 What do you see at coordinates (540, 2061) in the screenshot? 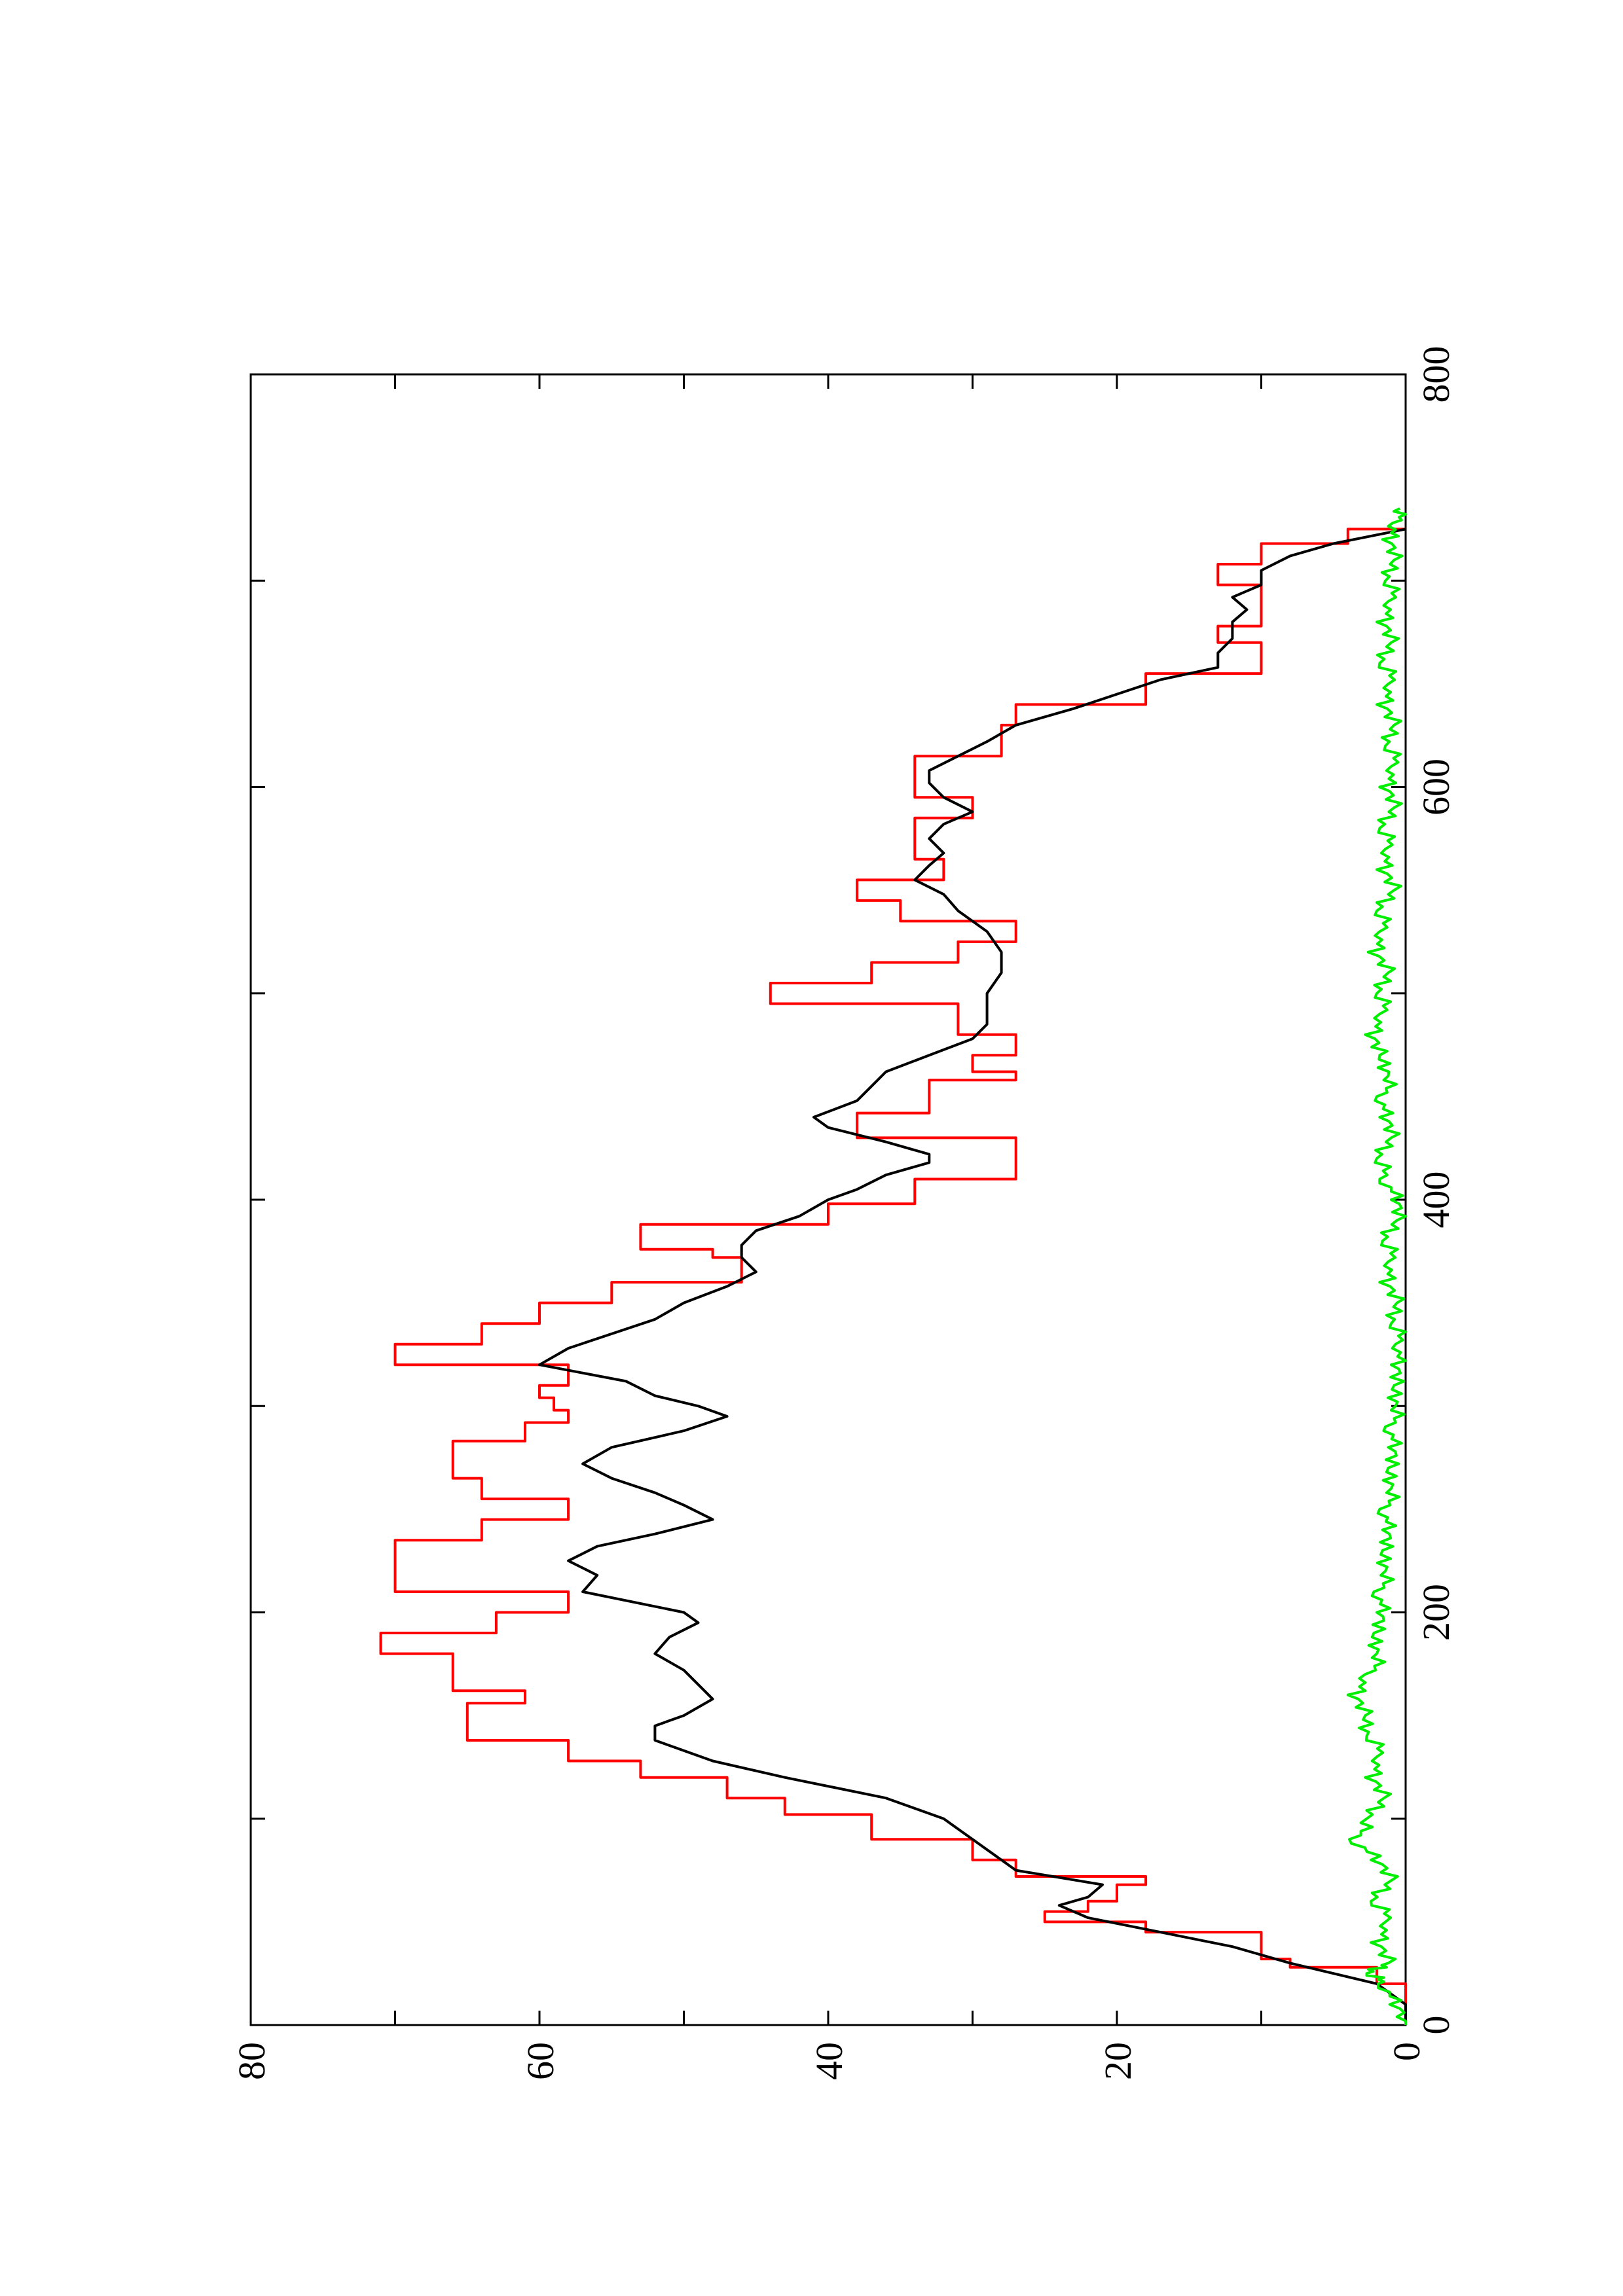
I see `y-tick-label-60: 60` at bounding box center [540, 2061].